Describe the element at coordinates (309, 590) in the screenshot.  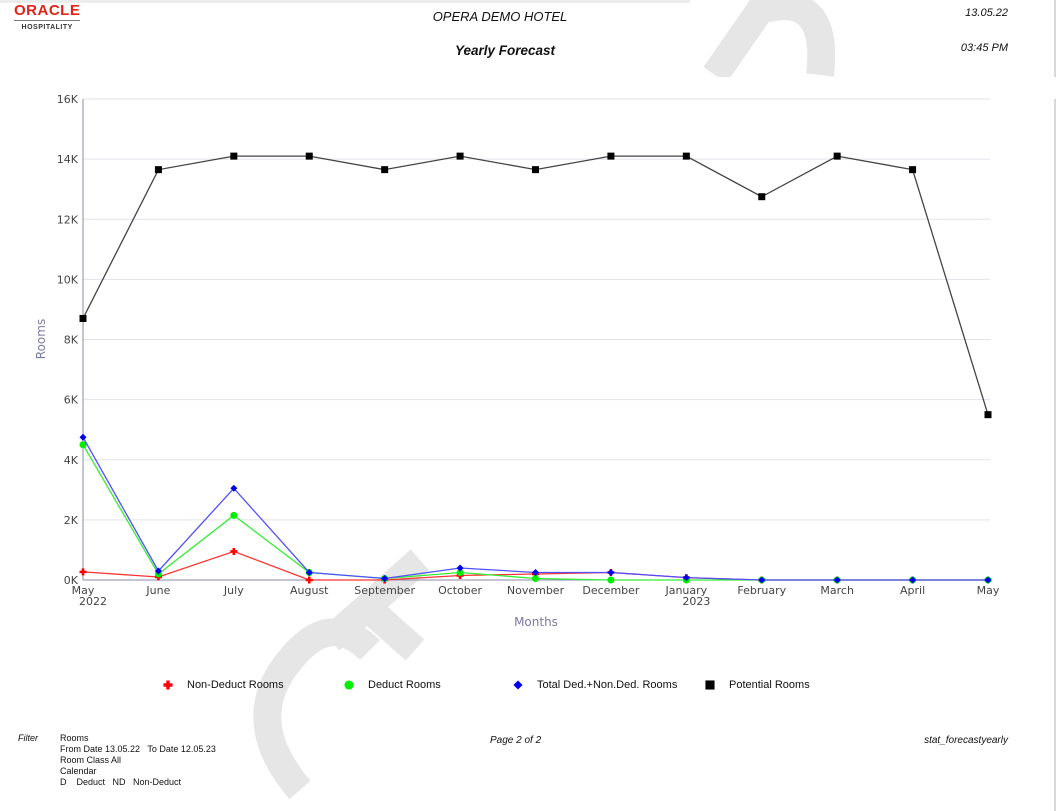
I see `x-tick-label: August` at that location.